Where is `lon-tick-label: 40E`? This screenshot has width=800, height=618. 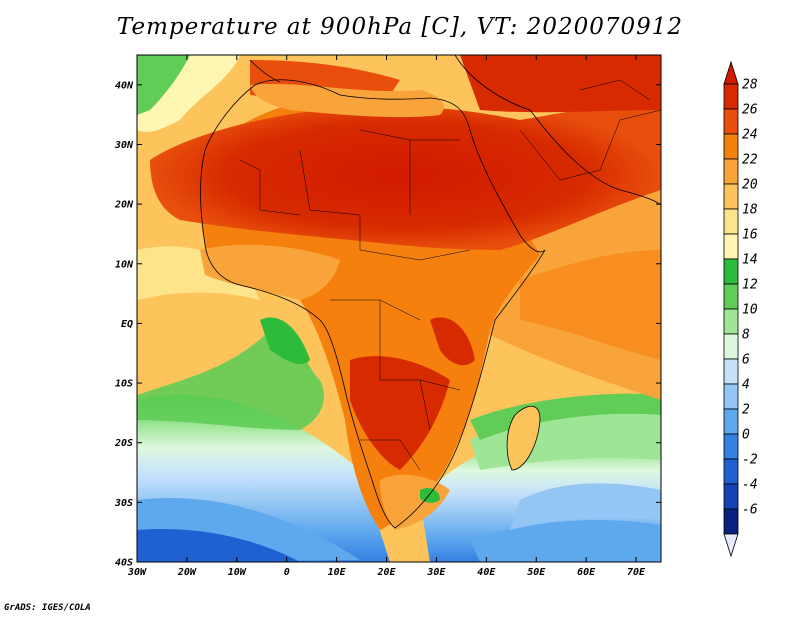
lon-tick-label: 40E is located at coordinates (486, 572).